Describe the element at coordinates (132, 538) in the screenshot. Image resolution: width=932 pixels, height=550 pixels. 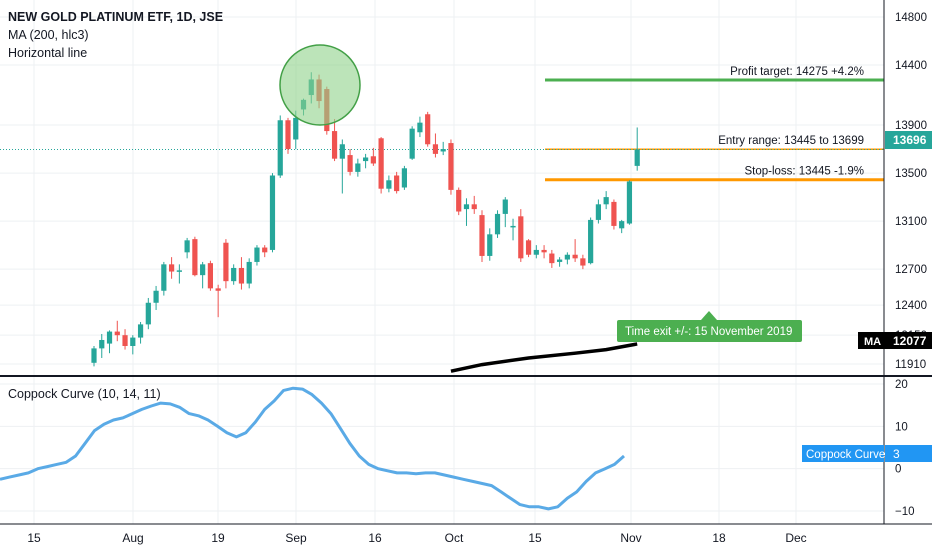
I see `time-tick-label: Aug` at that location.